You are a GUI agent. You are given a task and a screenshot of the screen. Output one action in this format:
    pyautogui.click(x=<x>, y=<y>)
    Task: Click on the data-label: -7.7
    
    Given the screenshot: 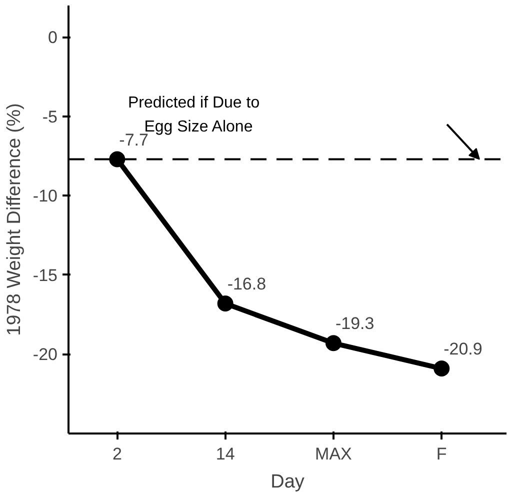 What is the action you would take?
    pyautogui.click(x=133, y=140)
    